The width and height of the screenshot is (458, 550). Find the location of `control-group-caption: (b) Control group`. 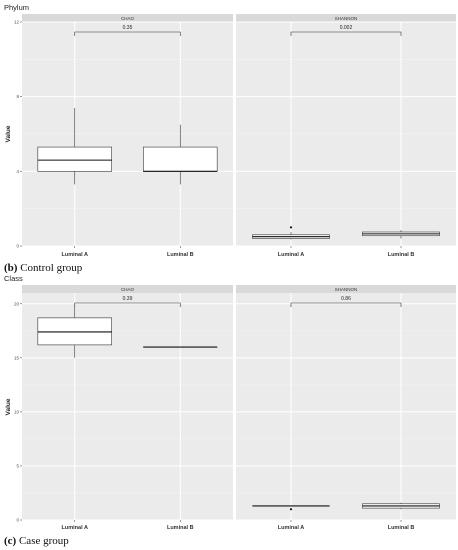

control-group-caption: (b) Control group is located at coordinates (43, 268).